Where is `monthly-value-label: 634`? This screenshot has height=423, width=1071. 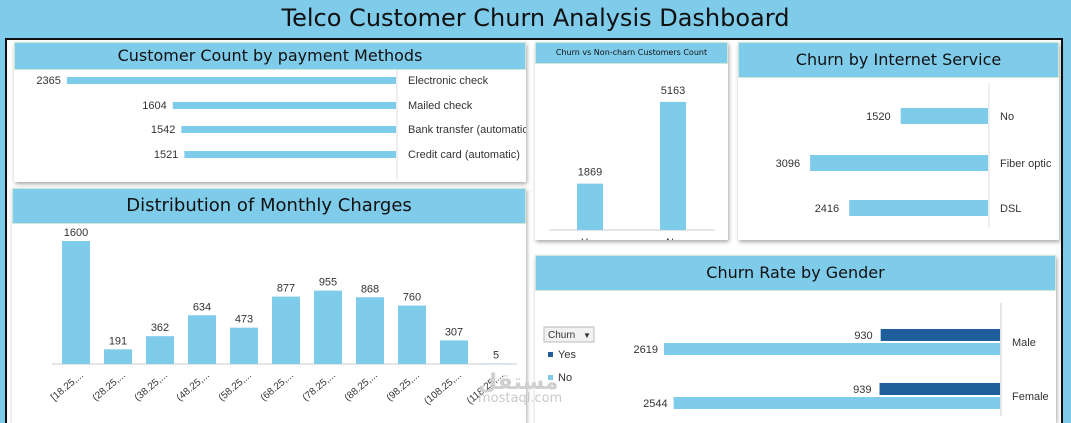
monthly-value-label: 634 is located at coordinates (202, 307).